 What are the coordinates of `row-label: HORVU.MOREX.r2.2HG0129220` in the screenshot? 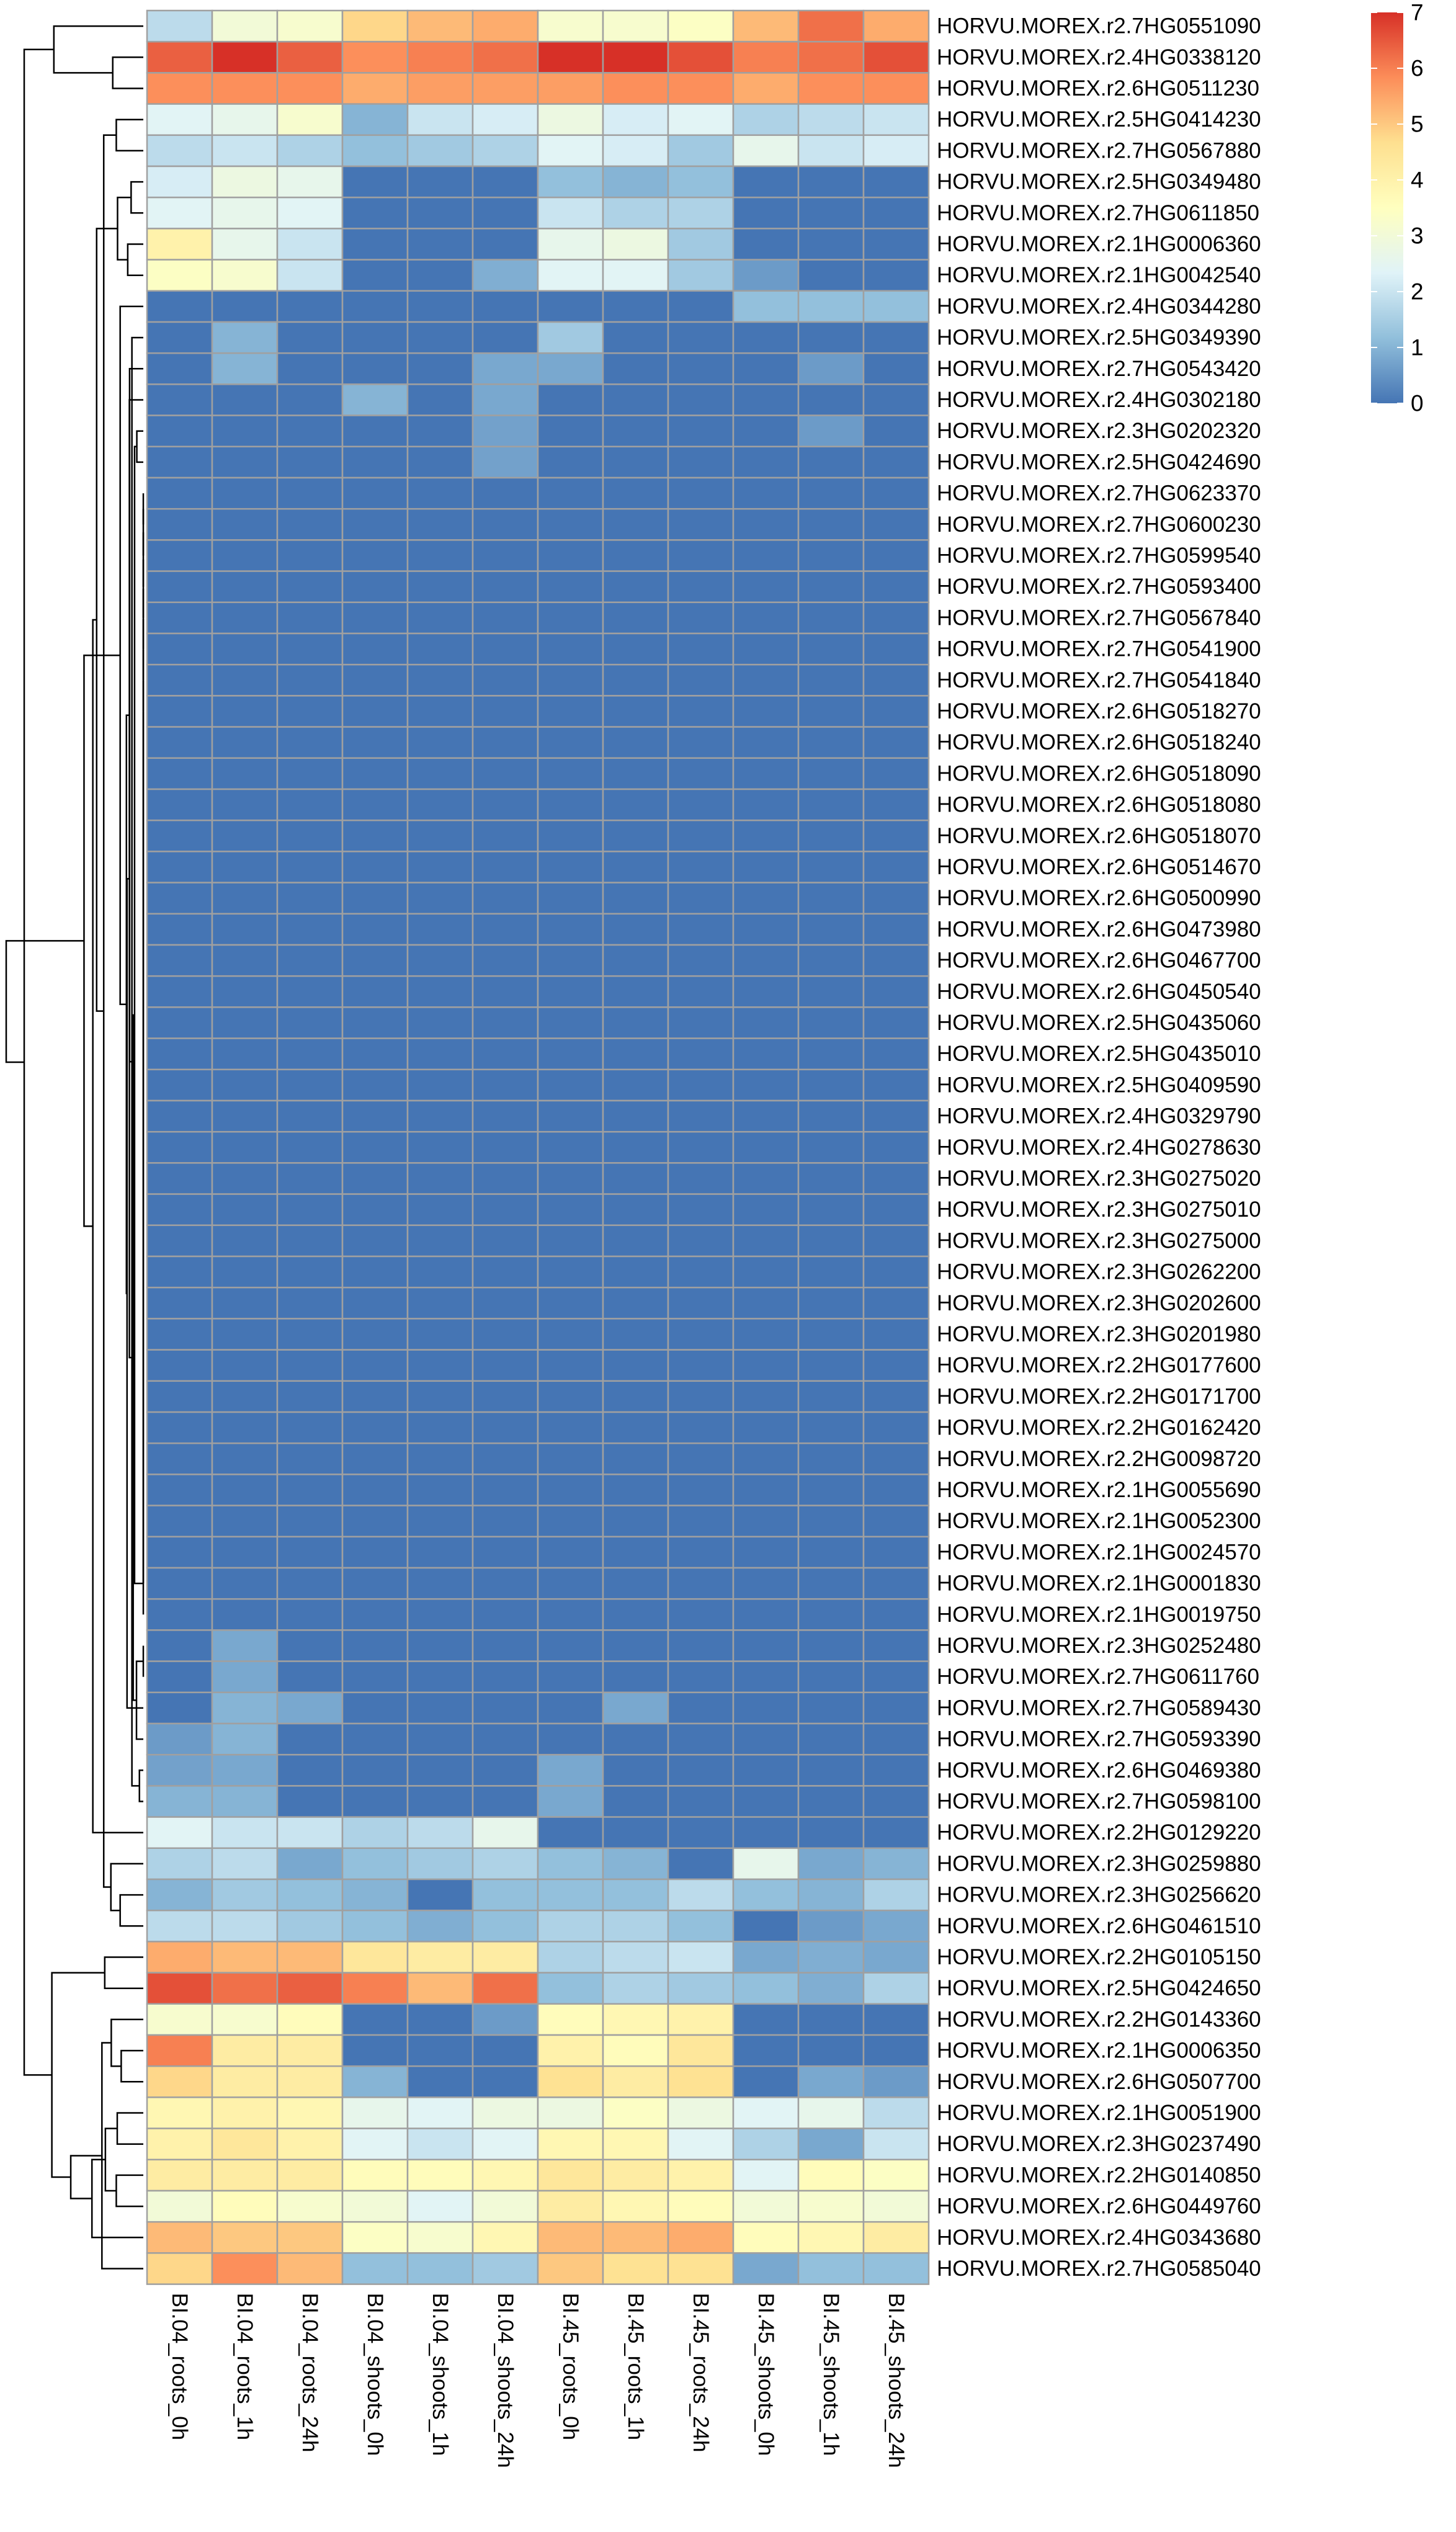 It's located at (1099, 1833).